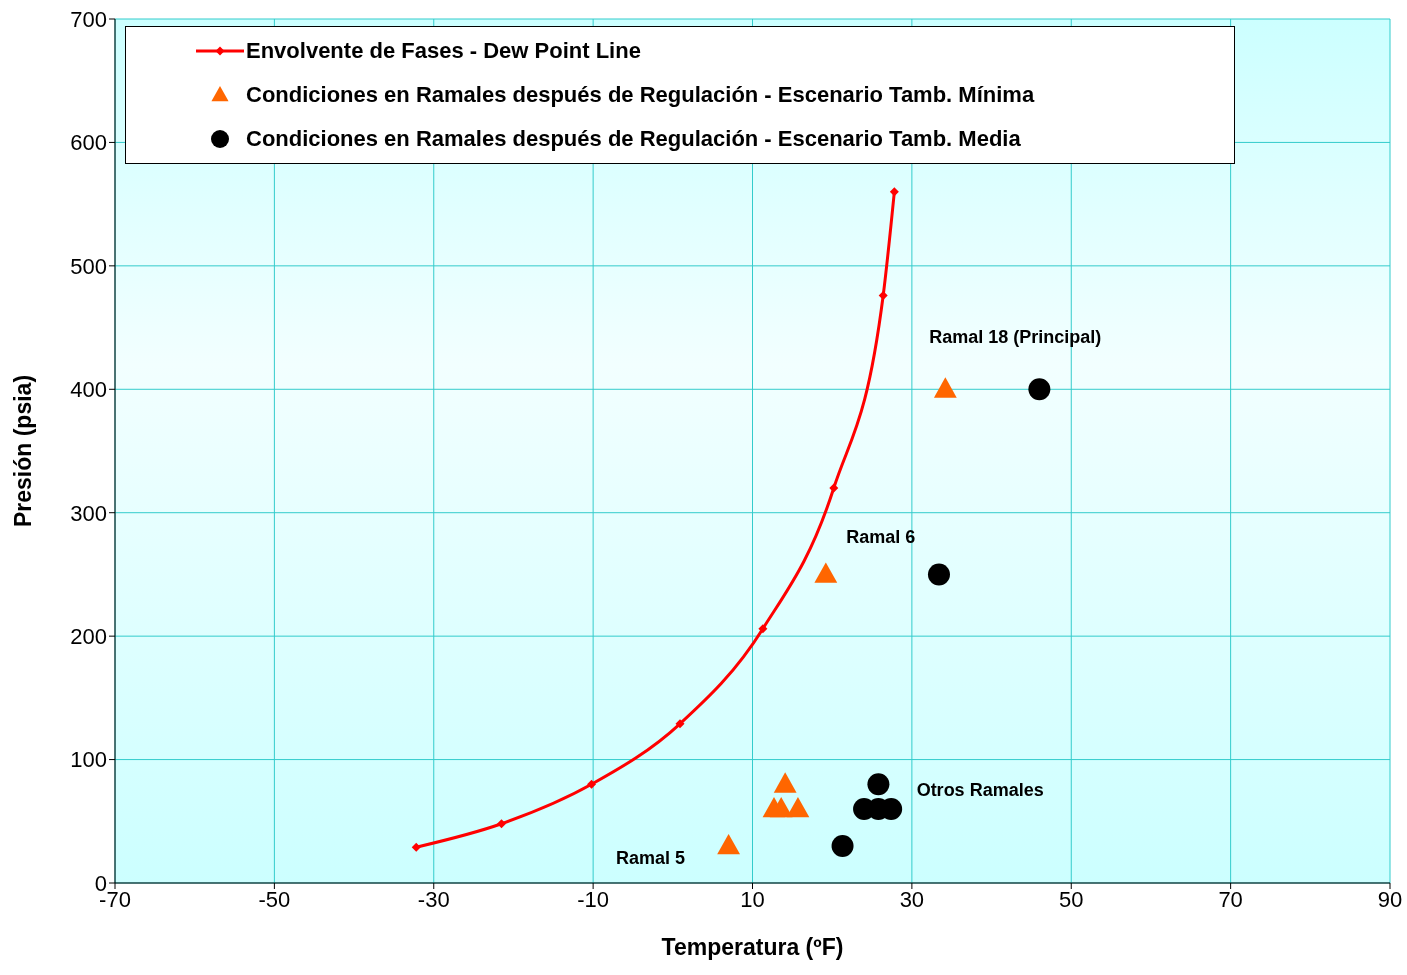 This screenshot has height=975, width=1407. I want to click on annotation: Otros Ramales, so click(980, 789).